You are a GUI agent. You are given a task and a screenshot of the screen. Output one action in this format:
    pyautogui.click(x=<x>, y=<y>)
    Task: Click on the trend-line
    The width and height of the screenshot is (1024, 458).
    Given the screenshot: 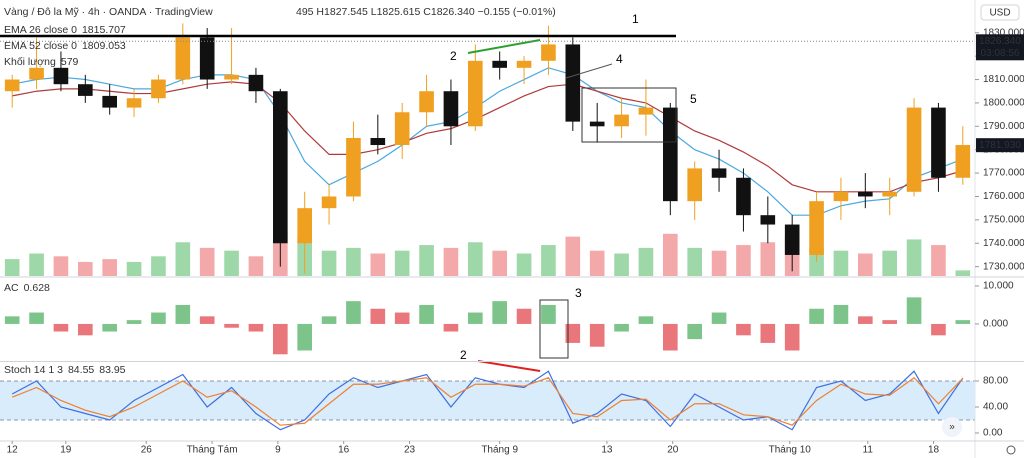 What is the action you would take?
    pyautogui.click(x=504, y=46)
    